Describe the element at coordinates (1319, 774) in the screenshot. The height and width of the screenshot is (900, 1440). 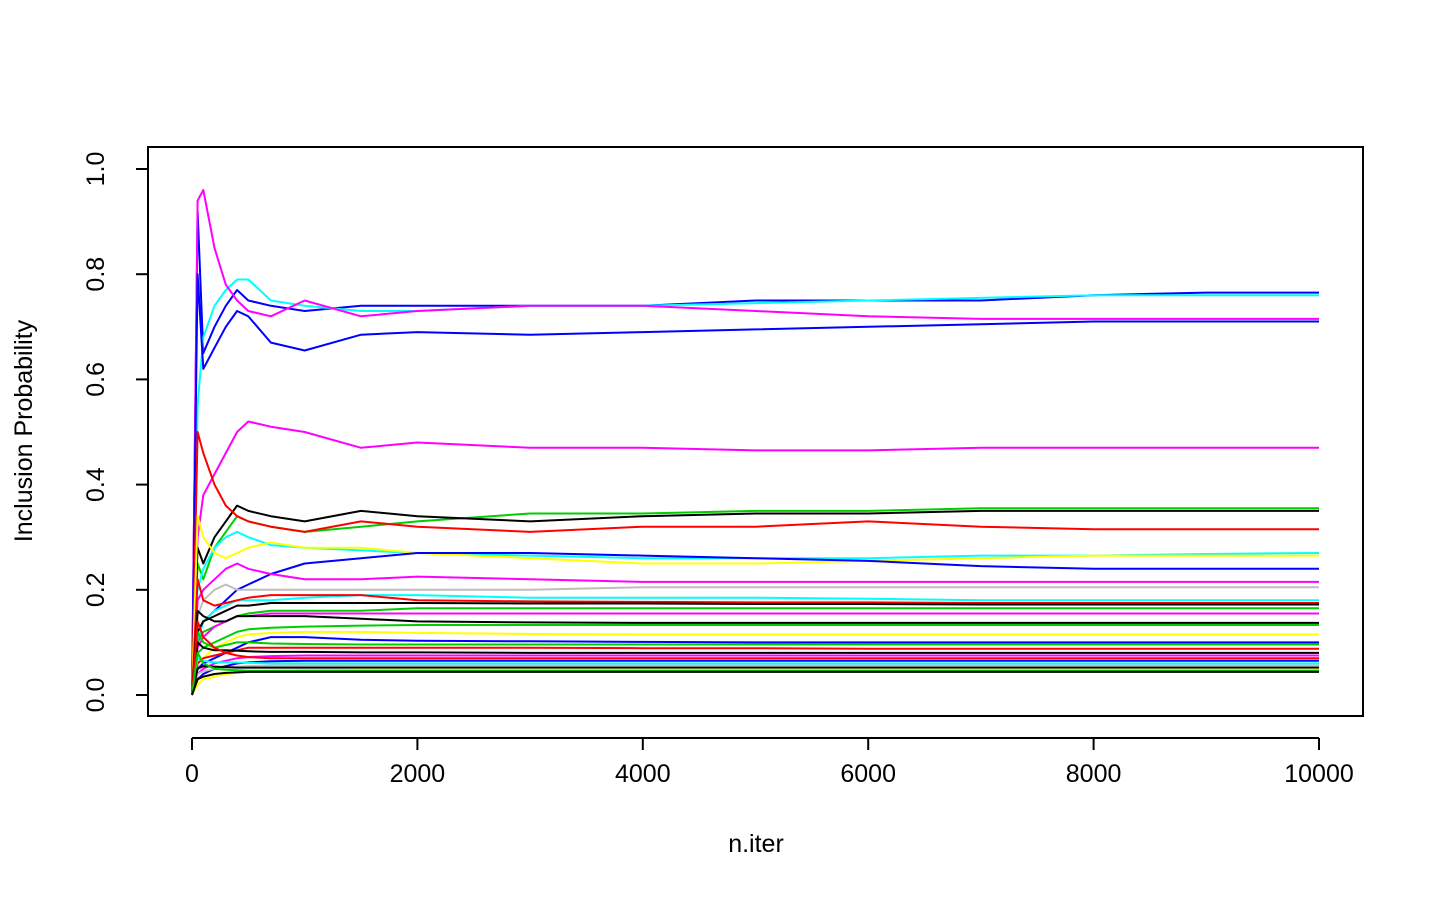
I see `x-tick-label: 10000` at that location.